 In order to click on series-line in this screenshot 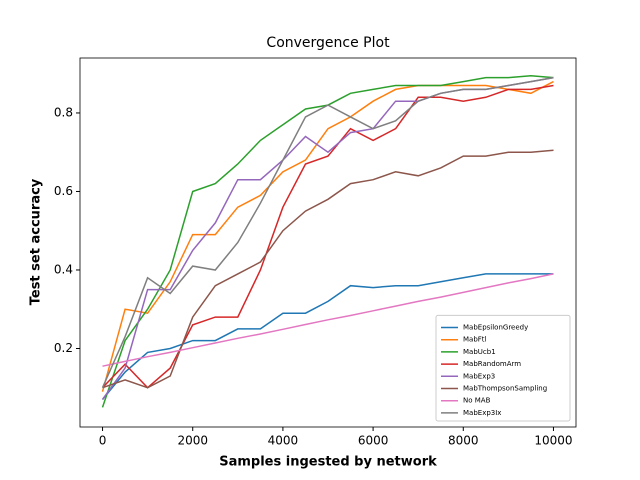, I will do `click(328, 320)`.